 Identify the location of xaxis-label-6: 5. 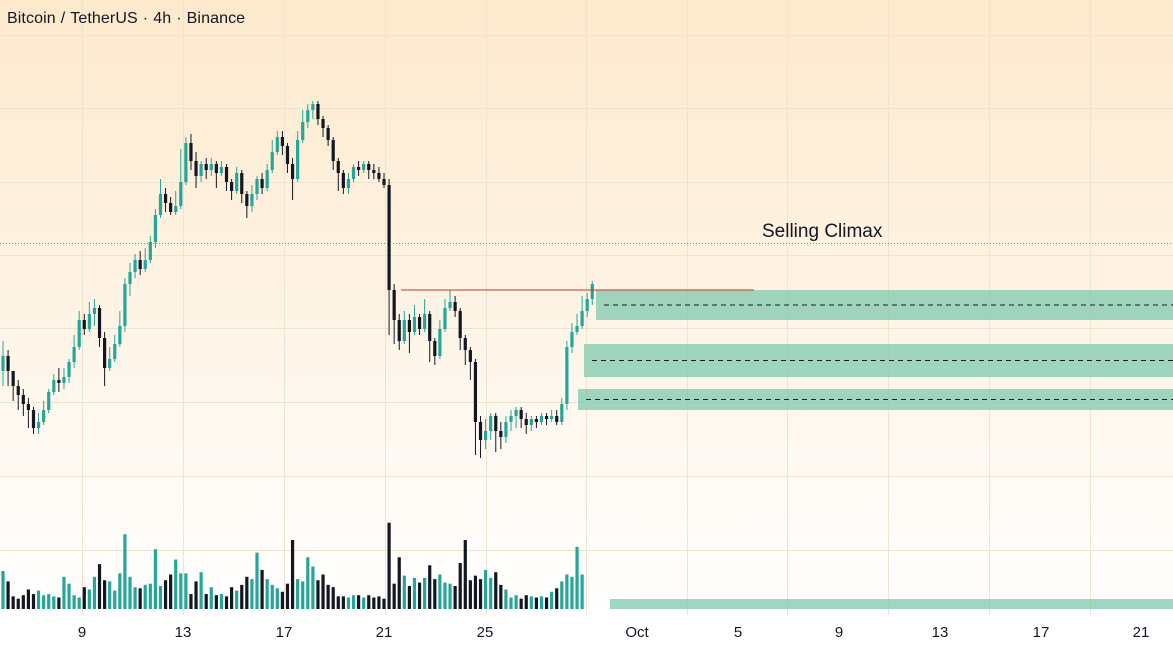
(738, 632).